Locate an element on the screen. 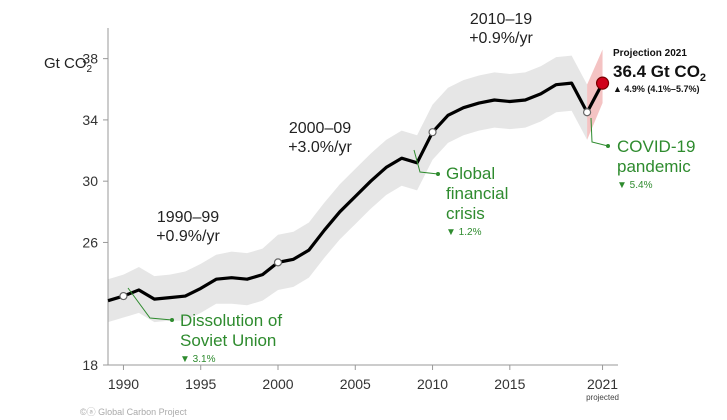 This screenshot has width=727, height=420. x-tick-label: 1995 is located at coordinates (200, 384).